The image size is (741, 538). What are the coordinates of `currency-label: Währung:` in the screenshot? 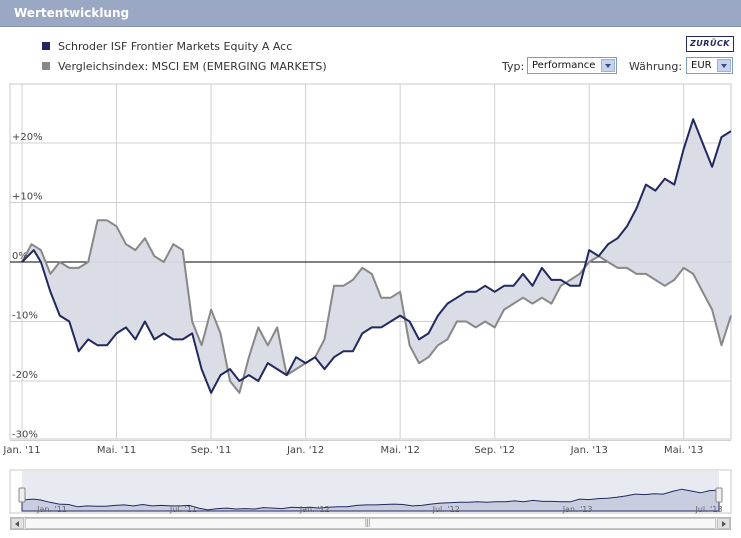 It's located at (656, 66).